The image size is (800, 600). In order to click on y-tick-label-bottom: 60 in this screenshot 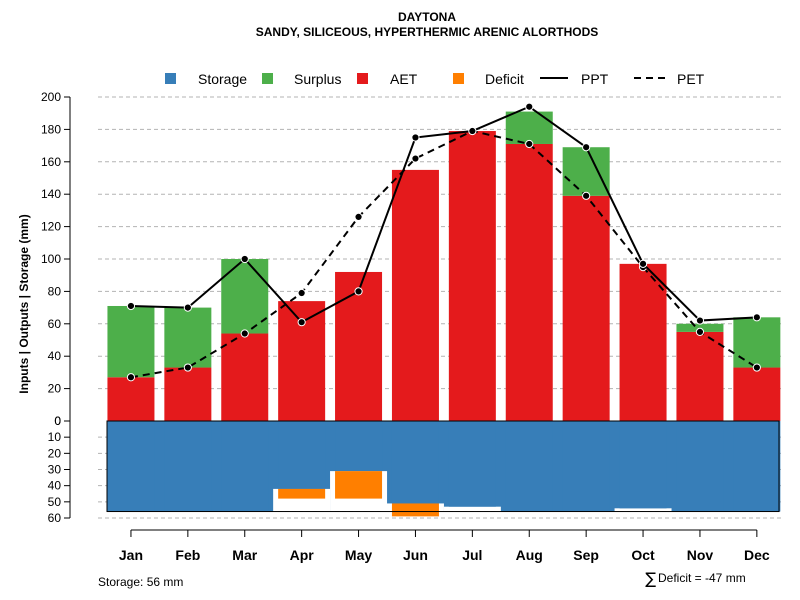, I will do `click(55, 518)`.